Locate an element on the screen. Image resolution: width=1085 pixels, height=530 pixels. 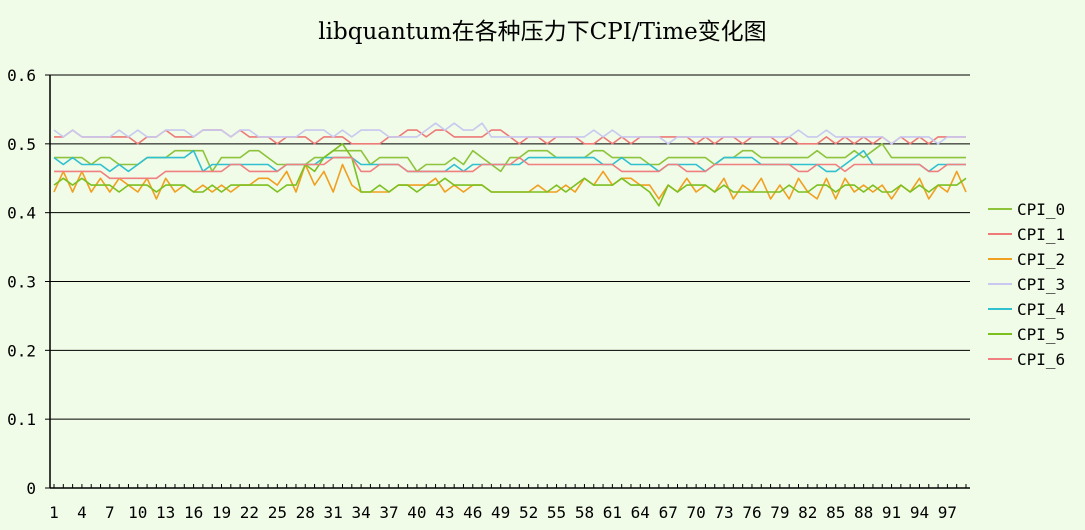
x-tick-label: 46 is located at coordinates (472, 512).